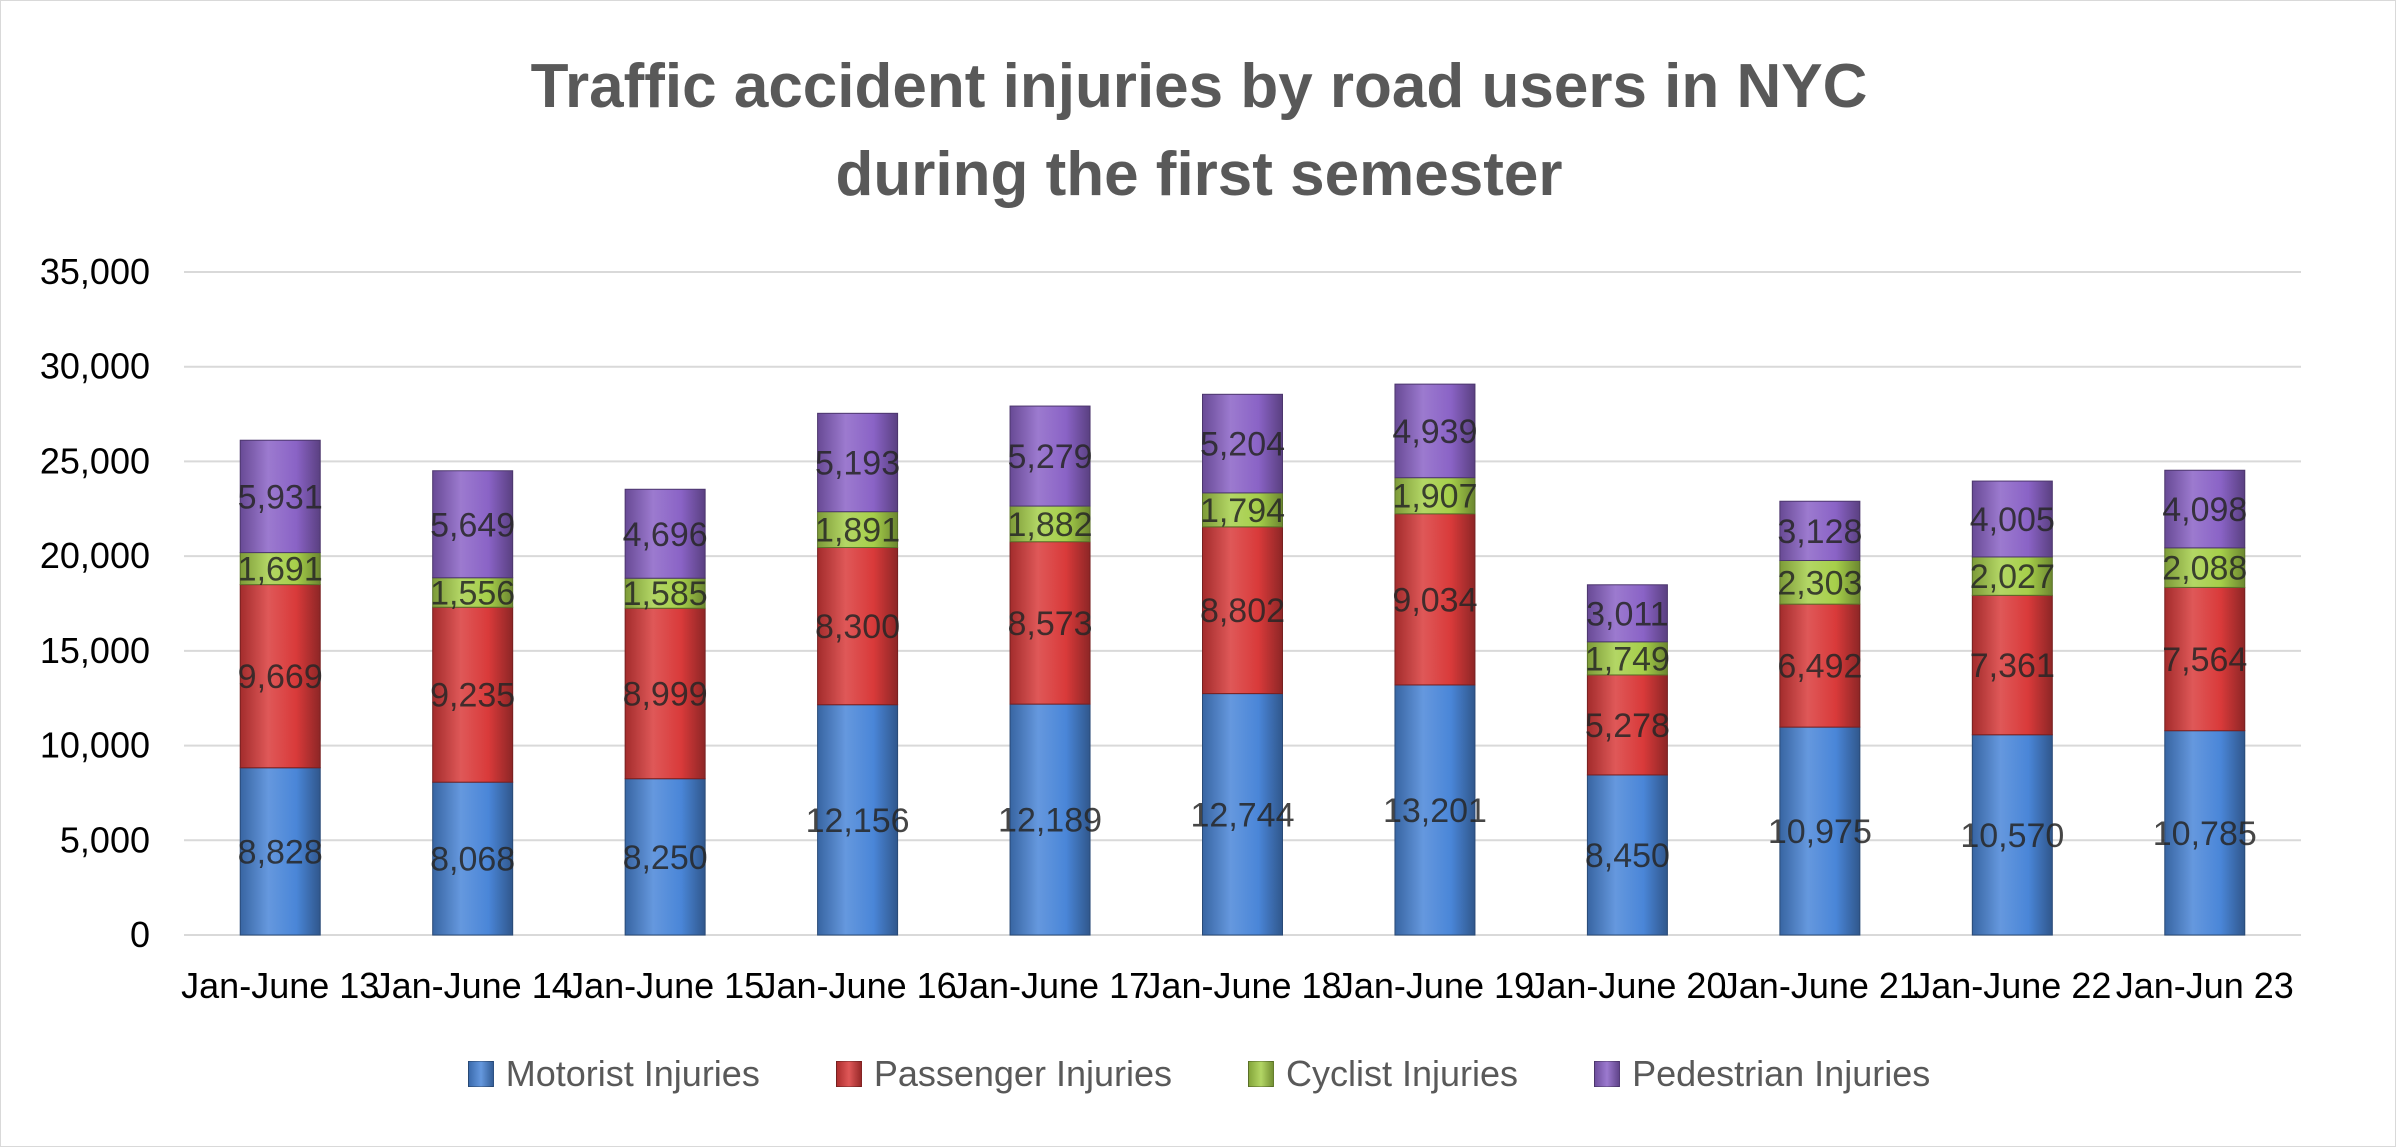 Image resolution: width=2396 pixels, height=1148 pixels. I want to click on data-label-motorist: 8,828, so click(280, 852).